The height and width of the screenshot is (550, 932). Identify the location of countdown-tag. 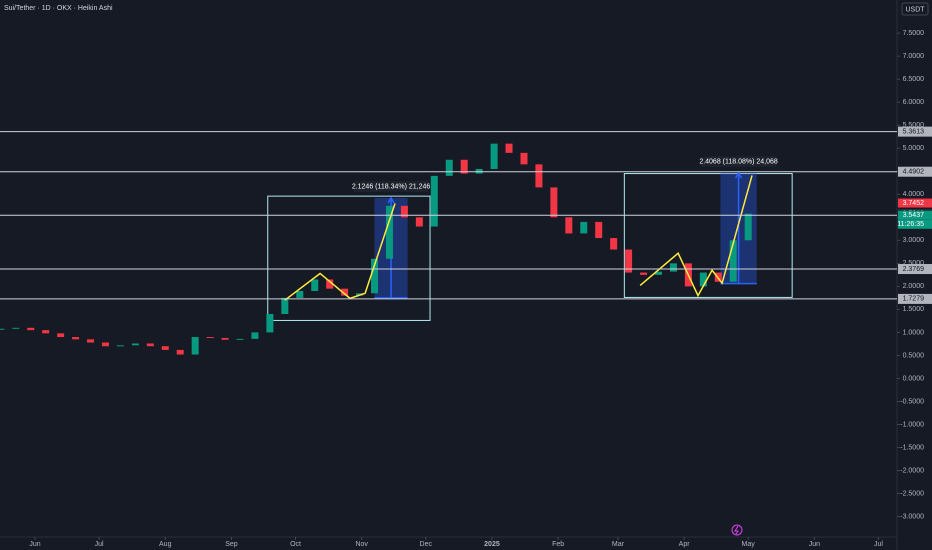
(915, 224).